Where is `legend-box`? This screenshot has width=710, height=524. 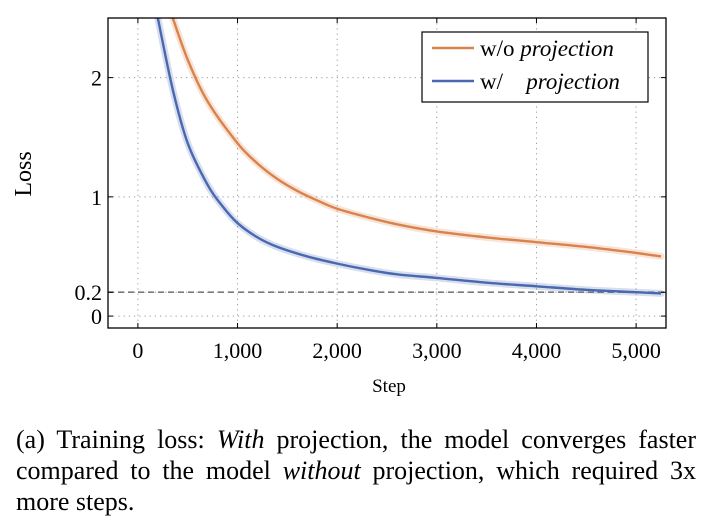
legend-box is located at coordinates (535, 67).